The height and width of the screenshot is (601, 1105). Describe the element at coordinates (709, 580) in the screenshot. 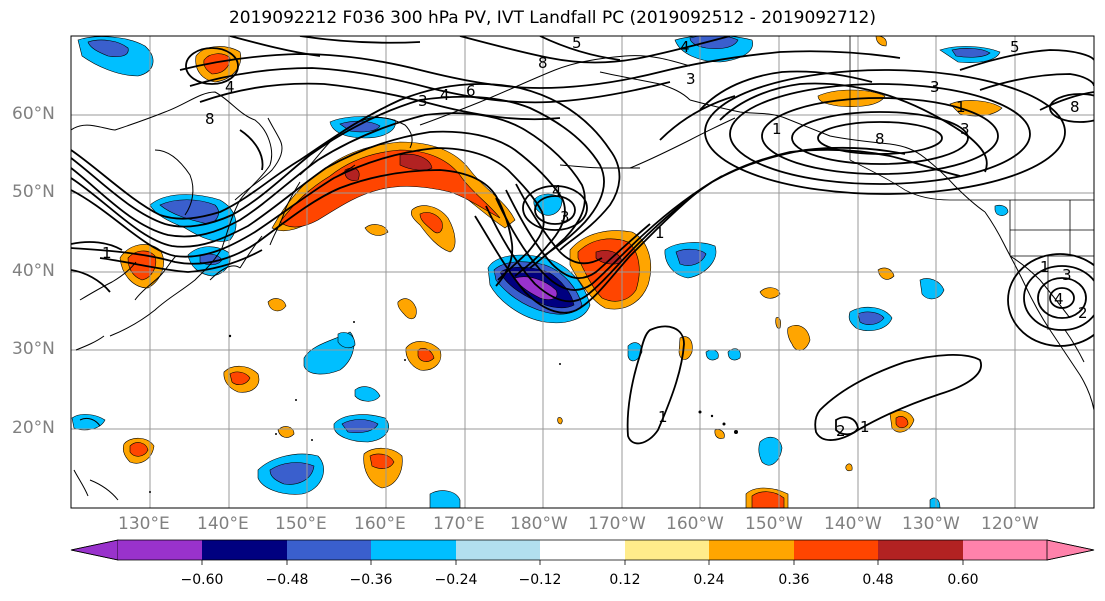

I see `colorbar-tick-label: 0.24` at that location.